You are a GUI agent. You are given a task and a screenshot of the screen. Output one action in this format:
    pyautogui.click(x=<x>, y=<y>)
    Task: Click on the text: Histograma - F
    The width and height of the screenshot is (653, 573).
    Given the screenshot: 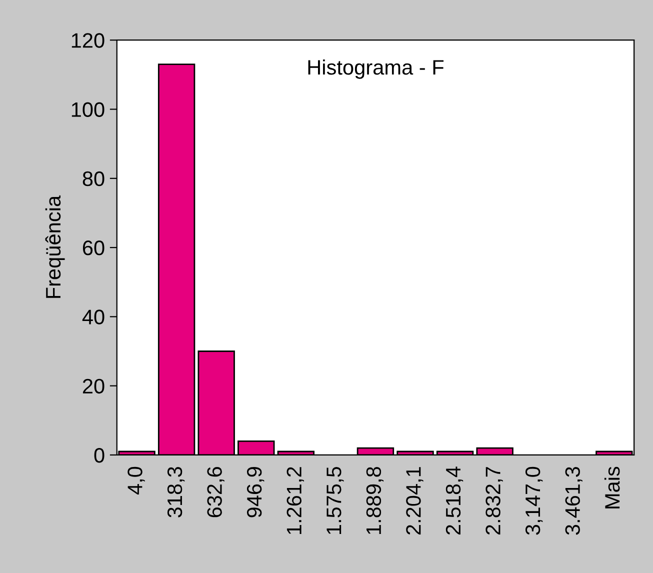 What is the action you would take?
    pyautogui.click(x=376, y=69)
    